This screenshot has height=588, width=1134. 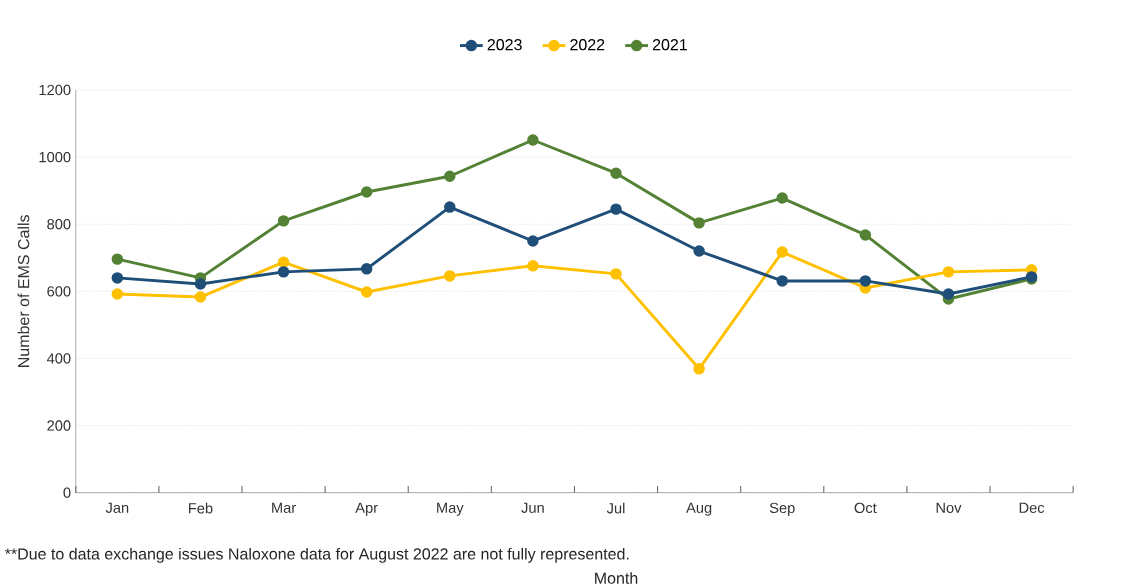 I want to click on y-tick-label: 600, so click(x=59, y=291).